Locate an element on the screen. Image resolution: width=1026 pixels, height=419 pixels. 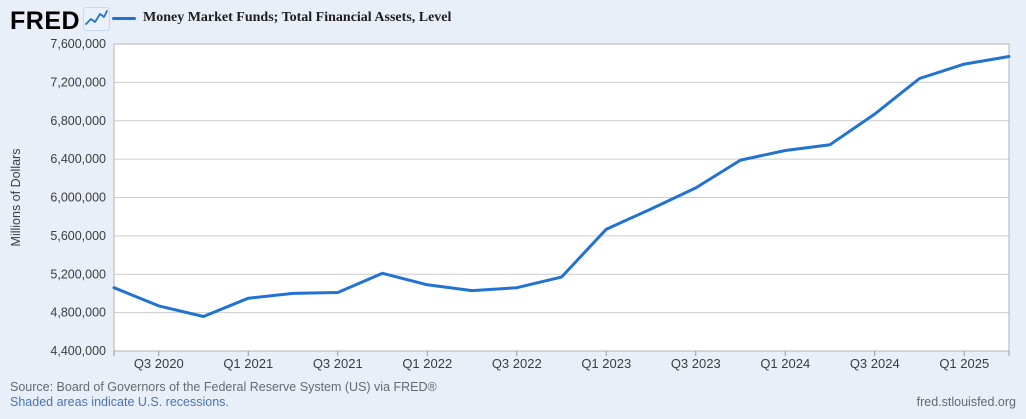
y-axis-tick-label: 6,000,000 is located at coordinates (78, 198).